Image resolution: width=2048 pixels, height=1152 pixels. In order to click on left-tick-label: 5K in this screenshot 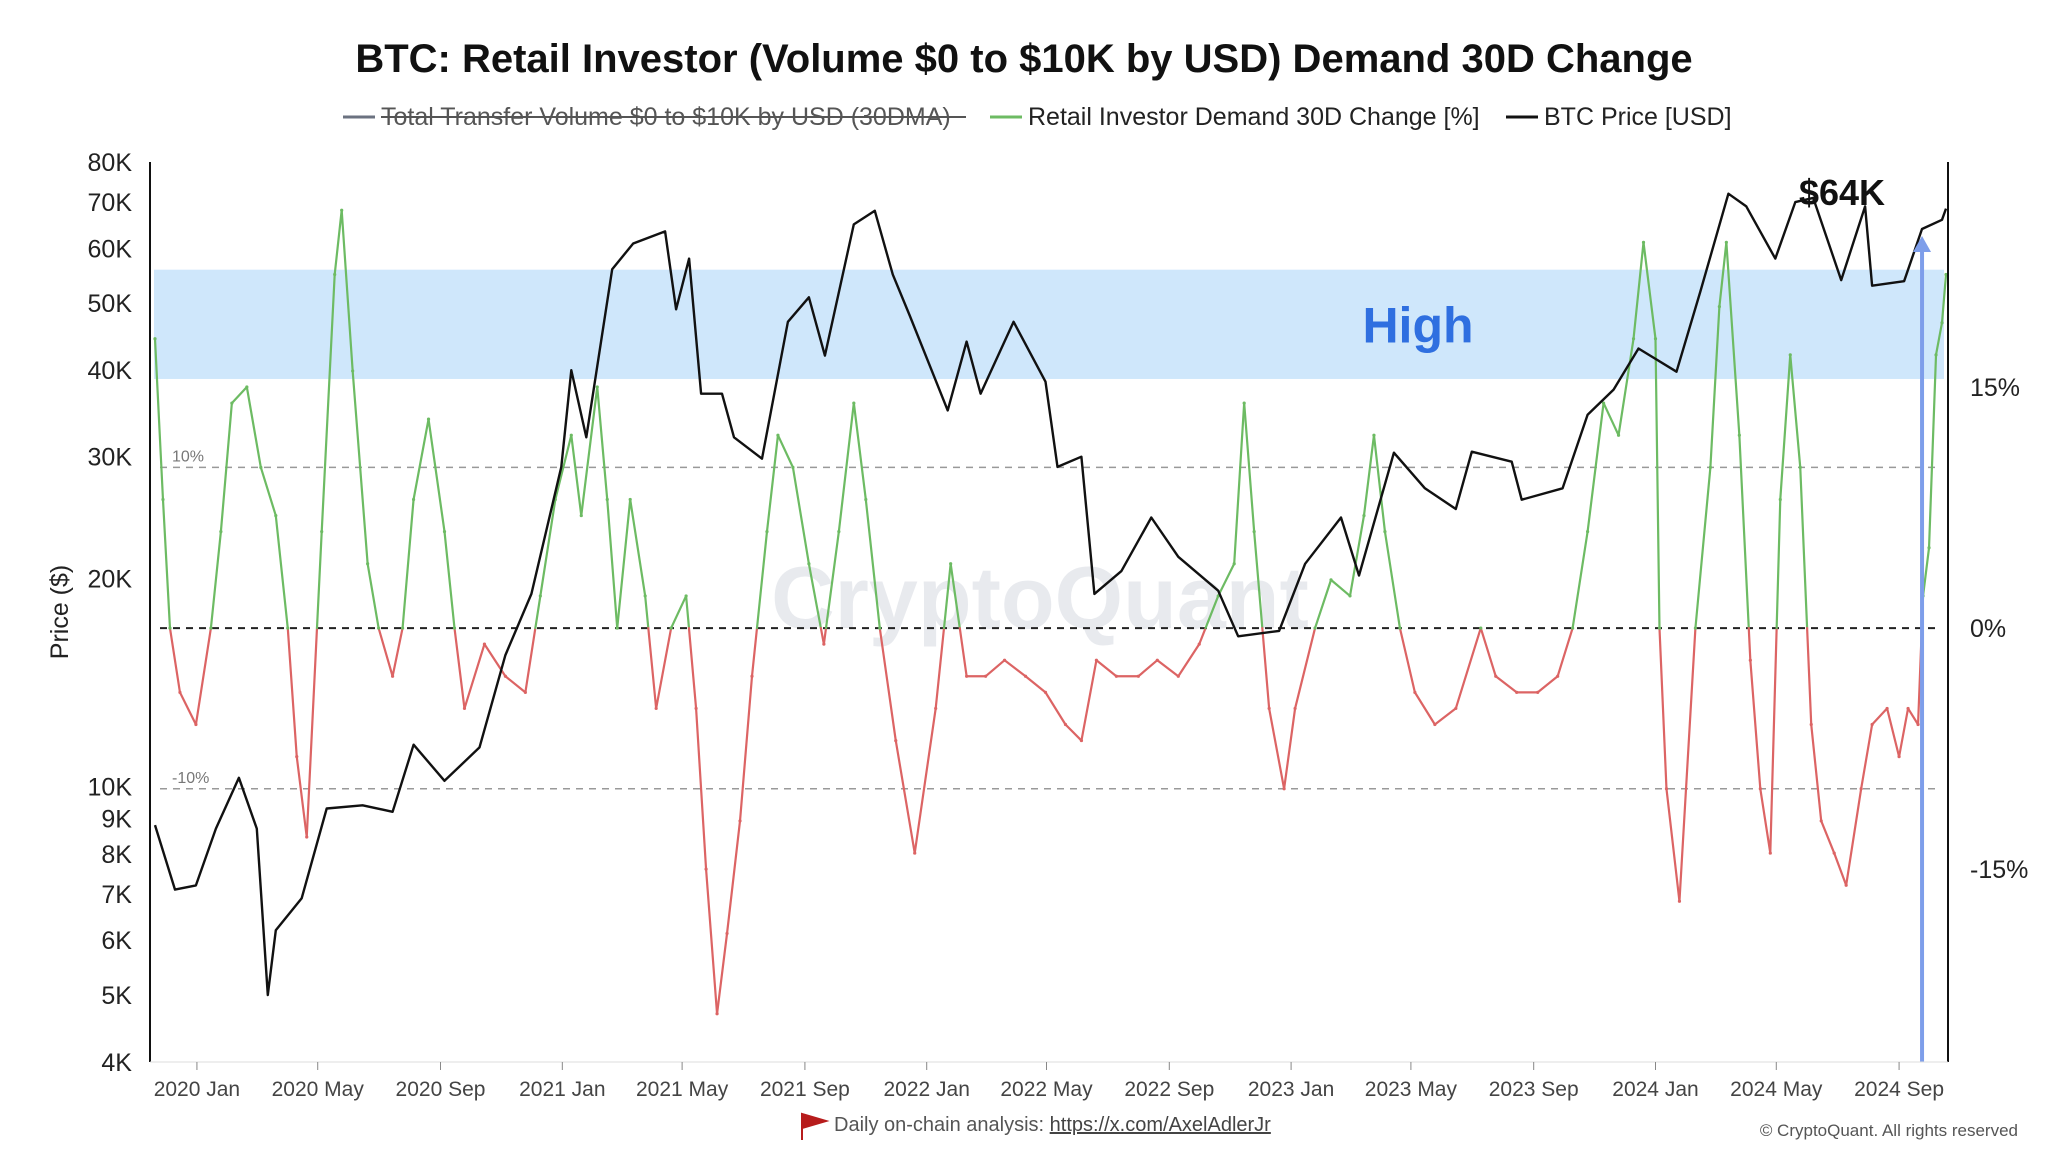, I will do `click(116, 996)`.